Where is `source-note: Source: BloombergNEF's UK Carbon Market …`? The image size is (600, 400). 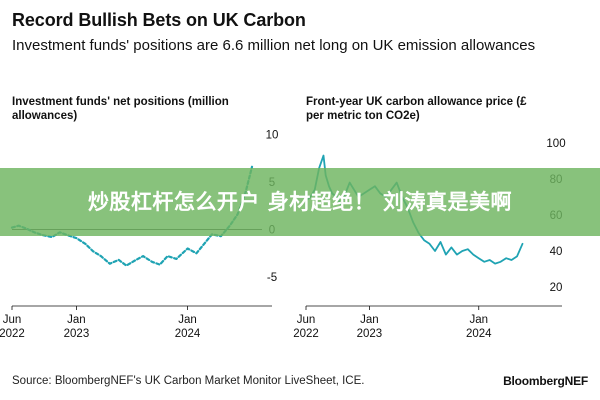 source-note: Source: BloombergNEF's UK Carbon Market … is located at coordinates (188, 381).